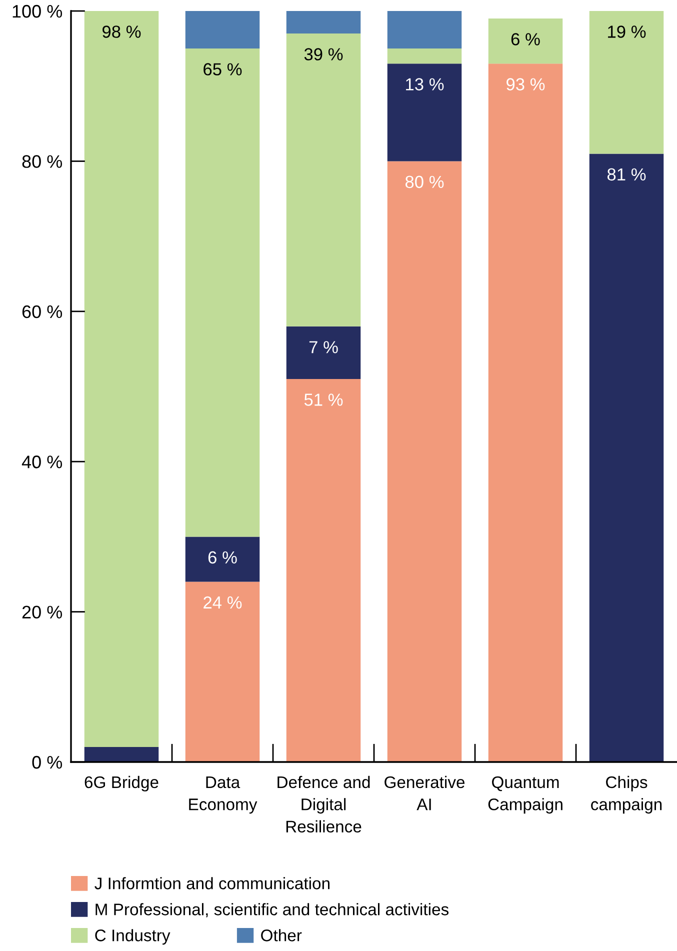 Image resolution: width=677 pixels, height=951 pixels. I want to click on data-label: 7 %, so click(323, 347).